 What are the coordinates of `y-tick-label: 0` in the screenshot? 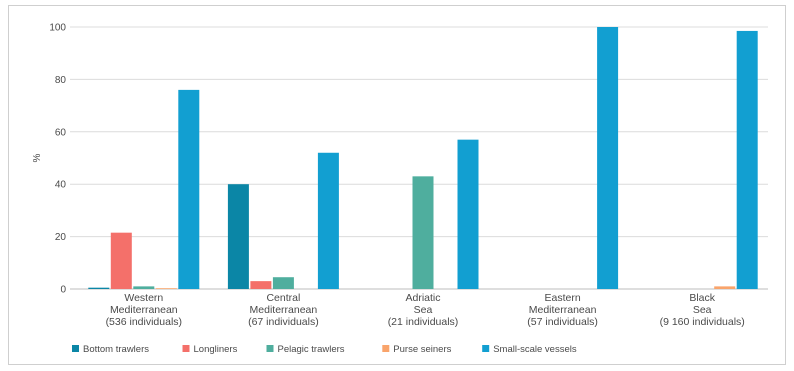 It's located at (63, 290).